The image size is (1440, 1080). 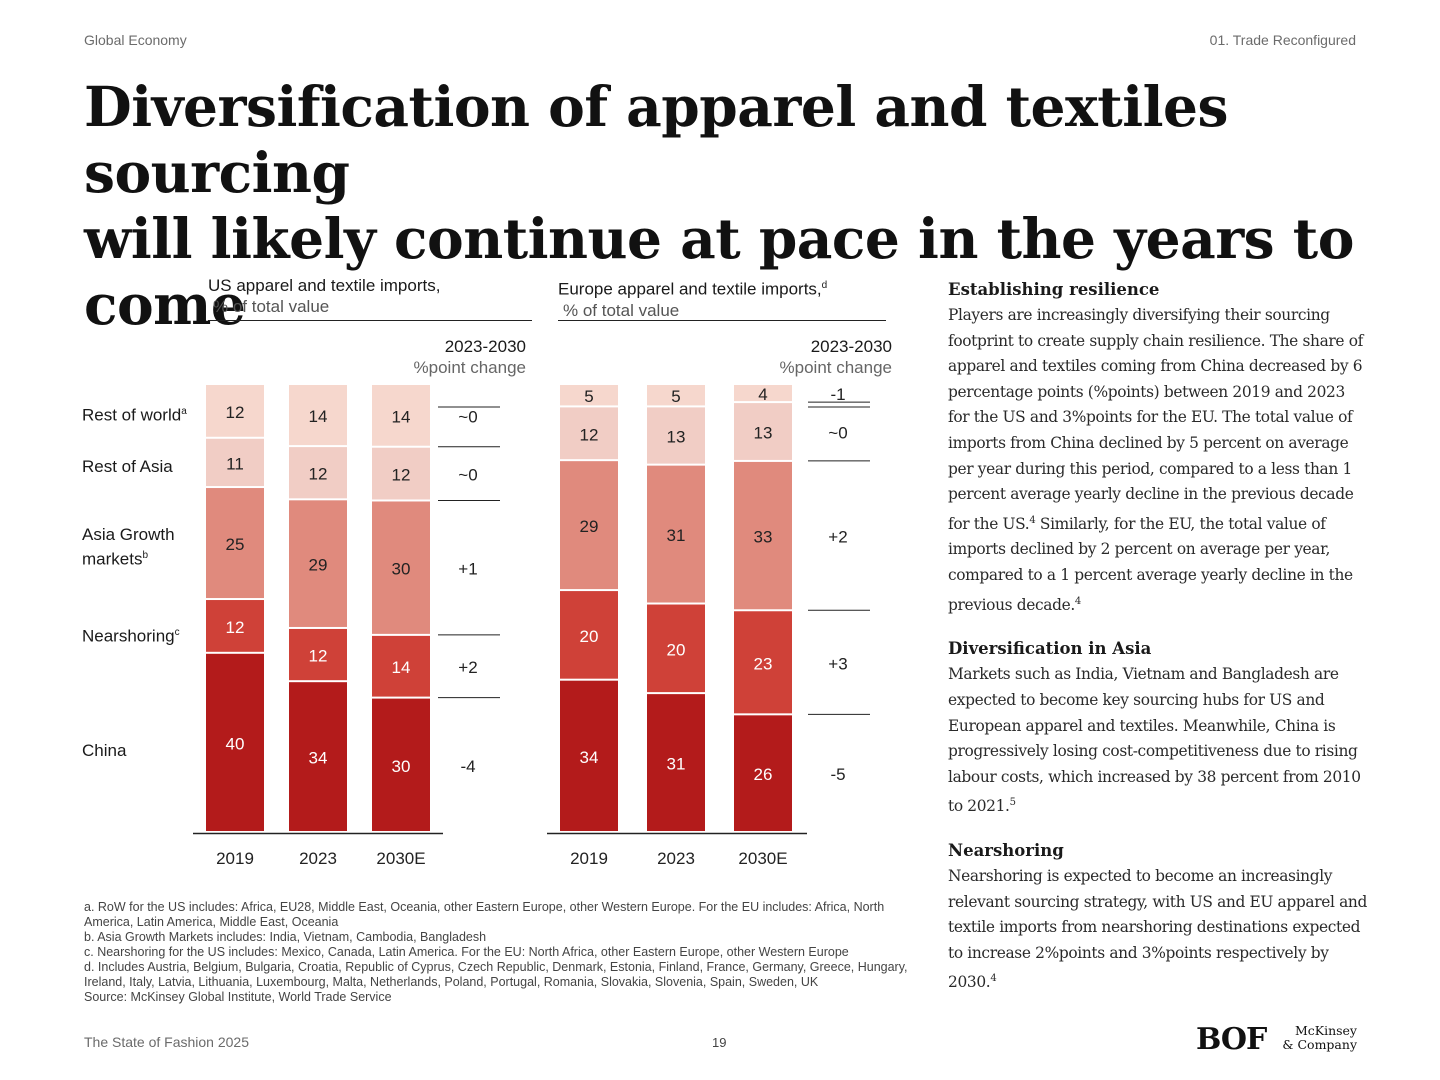 I want to click on data-label: 4, so click(x=762, y=394).